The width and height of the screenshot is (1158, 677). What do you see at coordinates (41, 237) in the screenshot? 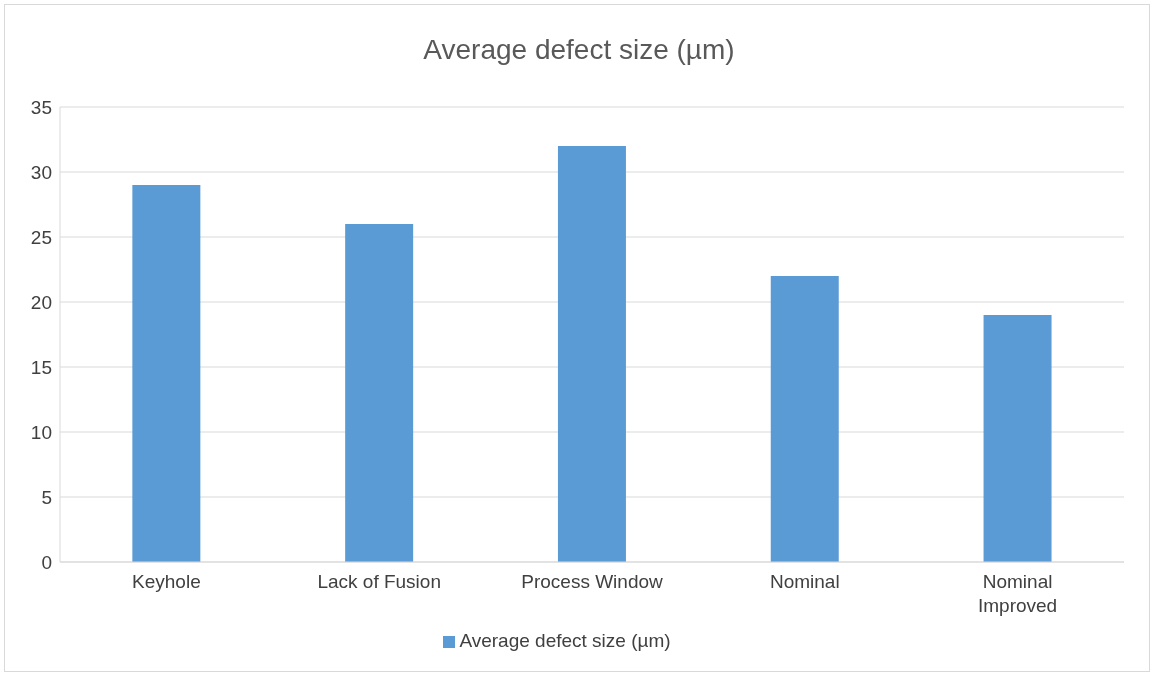
I see `y-tick-label: 25` at bounding box center [41, 237].